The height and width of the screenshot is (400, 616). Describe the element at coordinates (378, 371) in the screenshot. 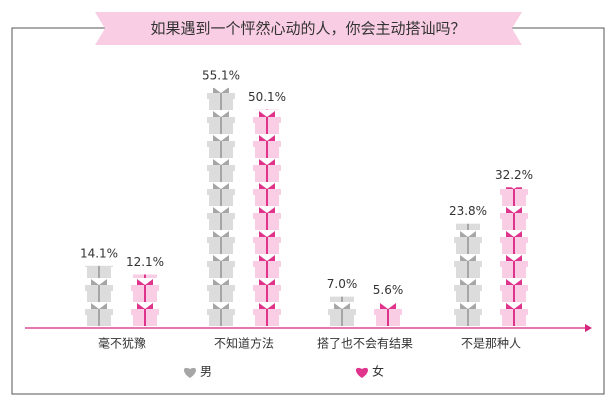

I see `legend-label: 女` at that location.